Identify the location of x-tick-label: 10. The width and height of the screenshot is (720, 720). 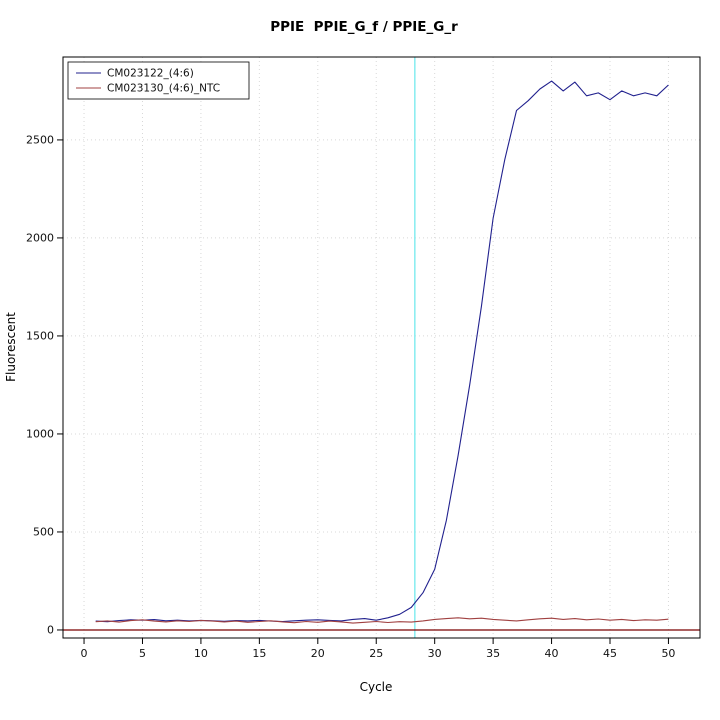
(201, 653).